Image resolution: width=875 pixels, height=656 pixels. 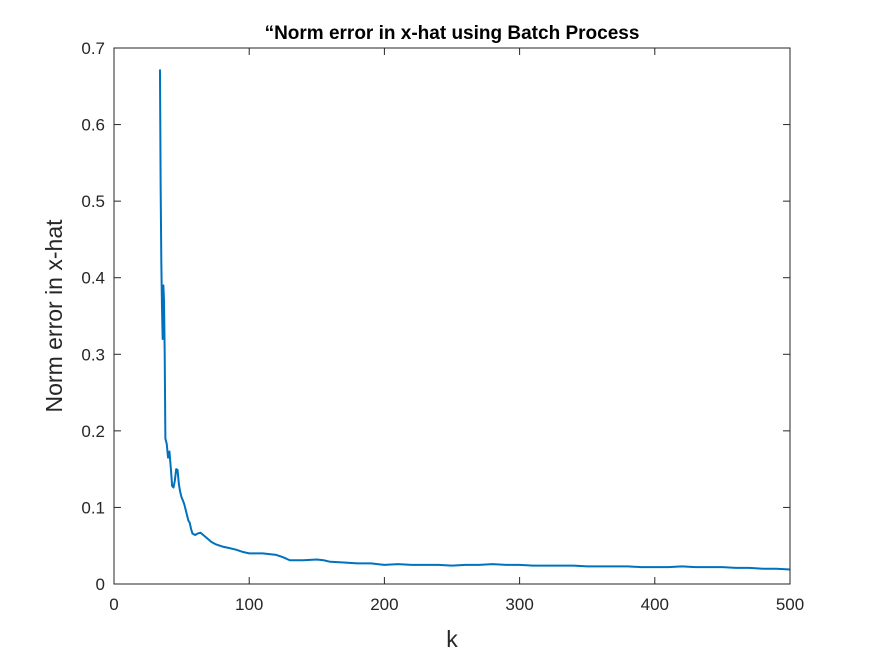 What do you see at coordinates (452, 33) in the screenshot?
I see `chart-title: “Norm error in x-hat using Batch Process` at bounding box center [452, 33].